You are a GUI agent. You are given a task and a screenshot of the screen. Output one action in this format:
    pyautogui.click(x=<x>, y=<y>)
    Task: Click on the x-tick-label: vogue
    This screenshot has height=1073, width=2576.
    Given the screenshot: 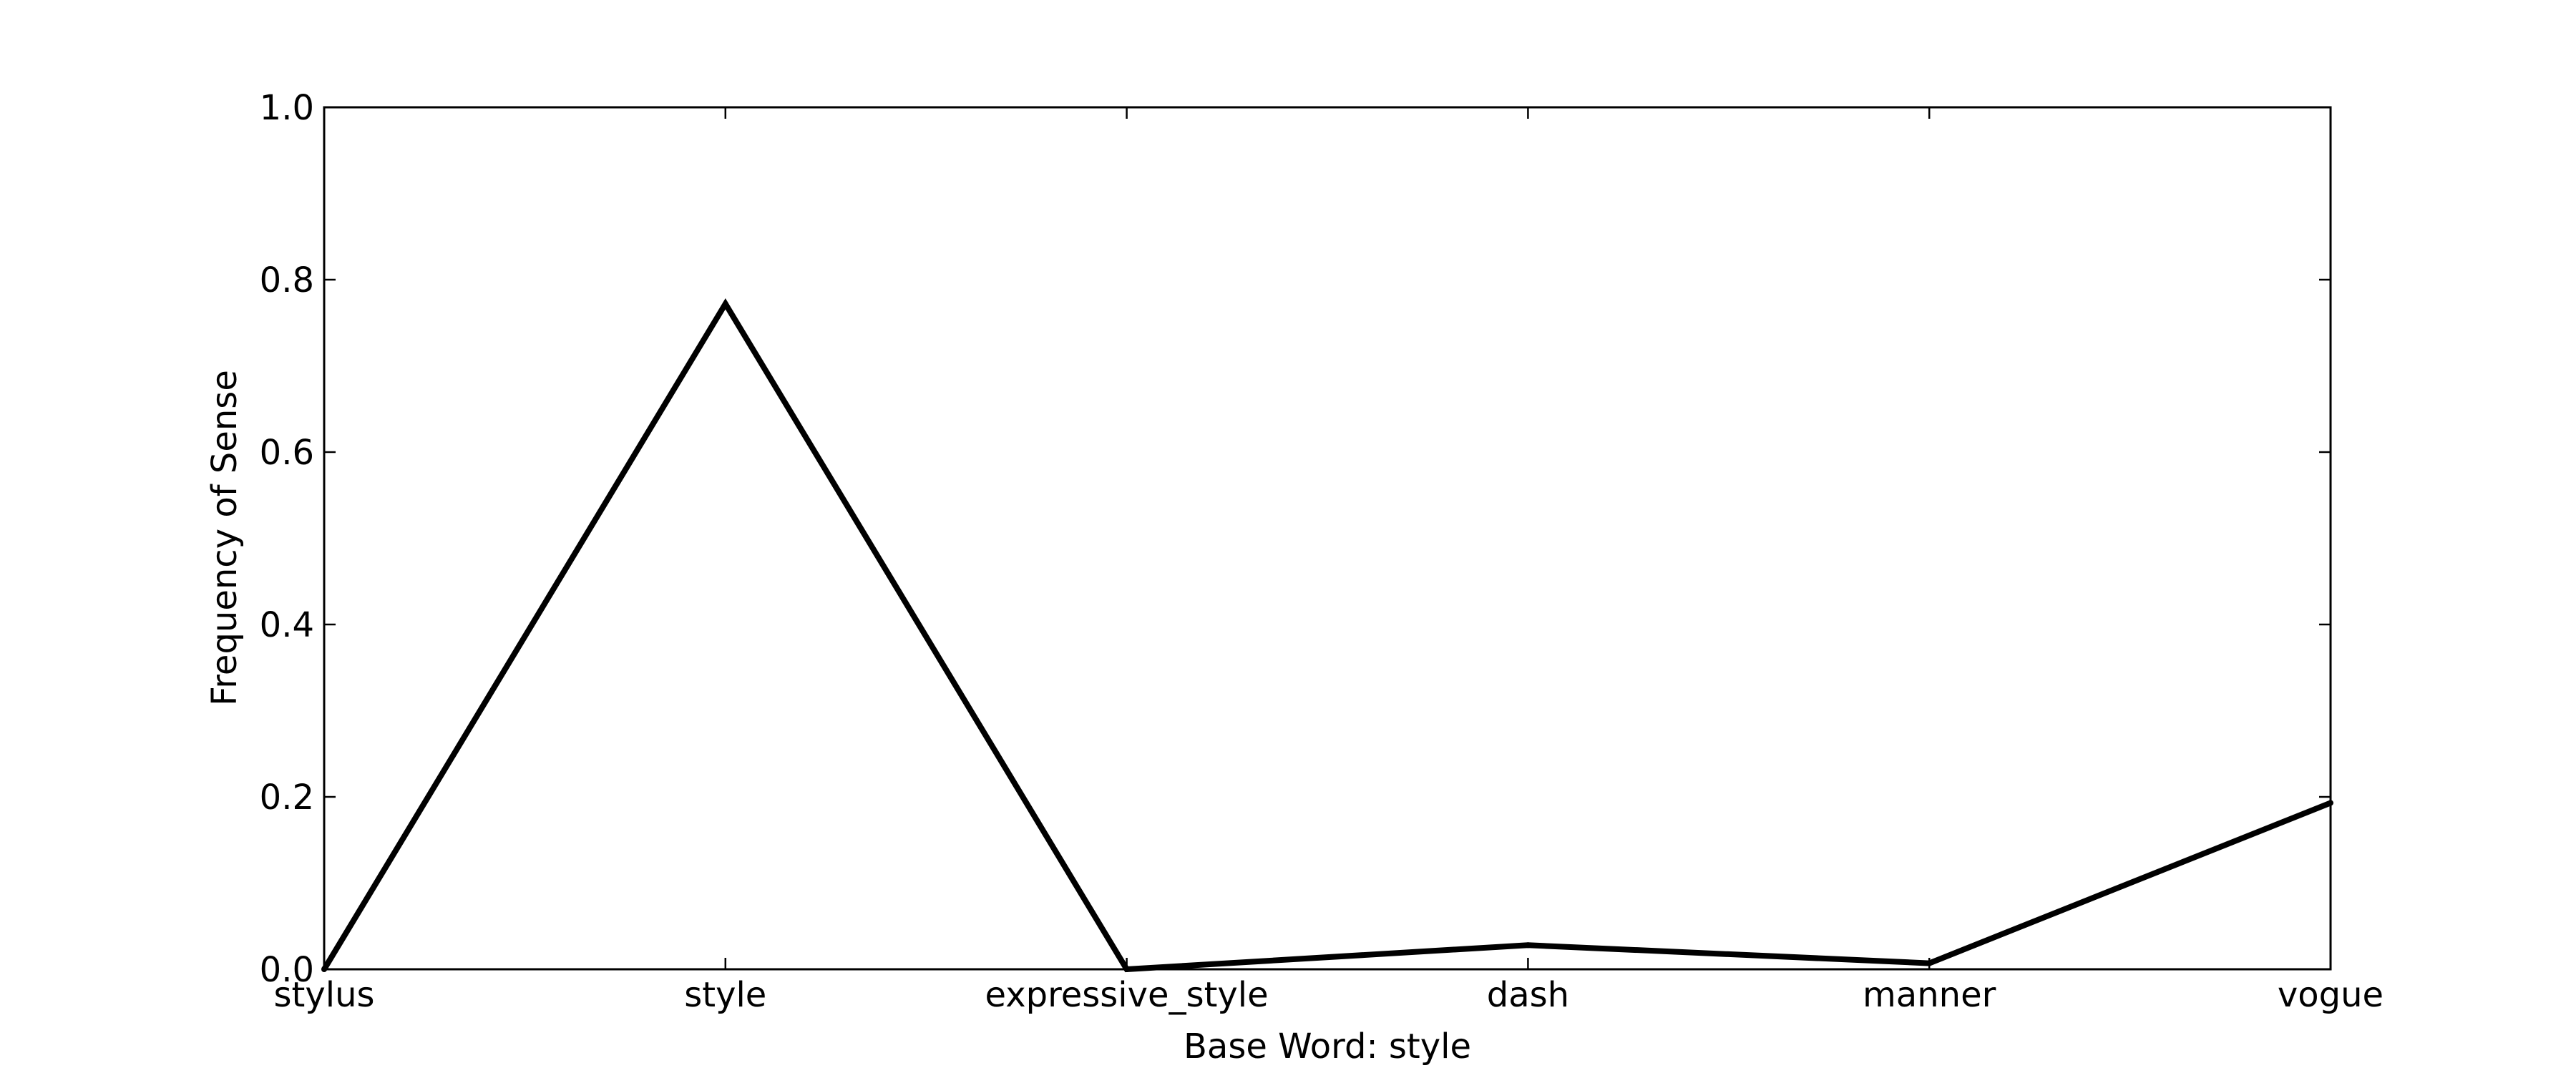 What is the action you would take?
    pyautogui.click(x=2331, y=995)
    